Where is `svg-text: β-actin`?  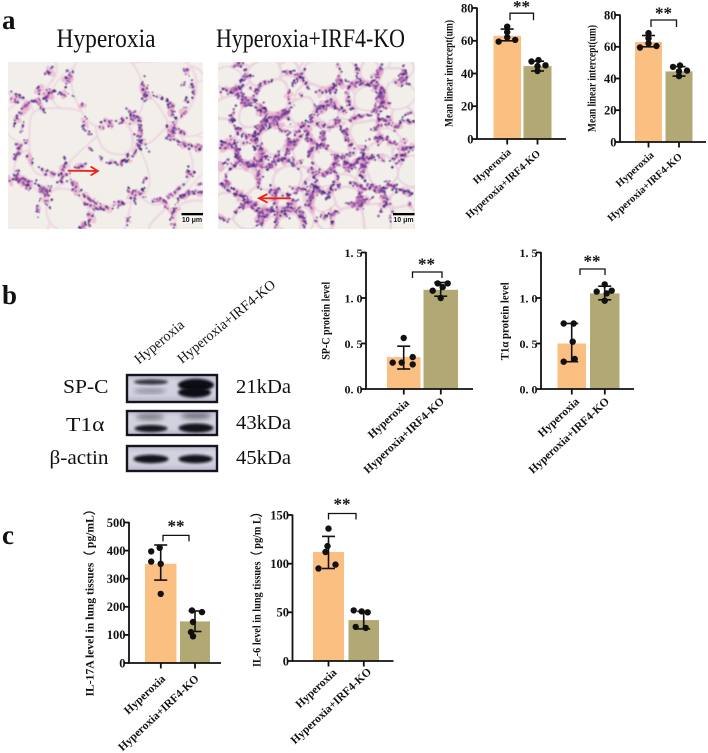
svg-text: β-actin is located at coordinates (79, 458).